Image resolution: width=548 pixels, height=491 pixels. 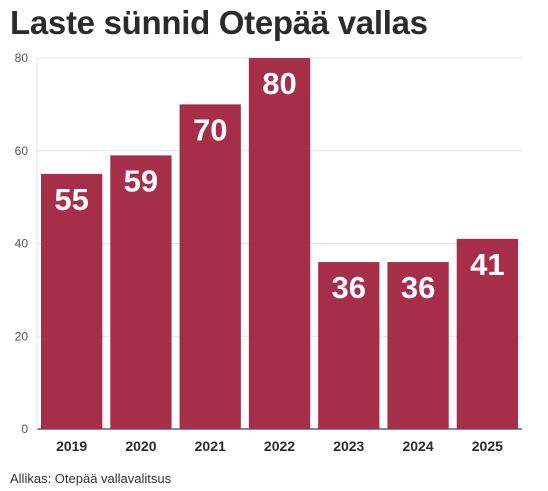 I want to click on x-tick-label-2023: 2023, so click(x=348, y=446).